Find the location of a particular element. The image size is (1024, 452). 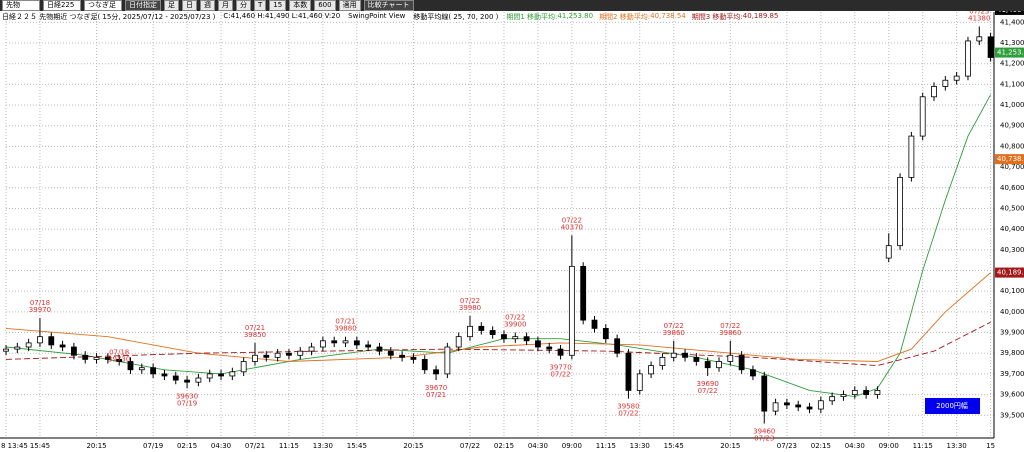

tool-button: 日経225 is located at coordinates (62, 5).